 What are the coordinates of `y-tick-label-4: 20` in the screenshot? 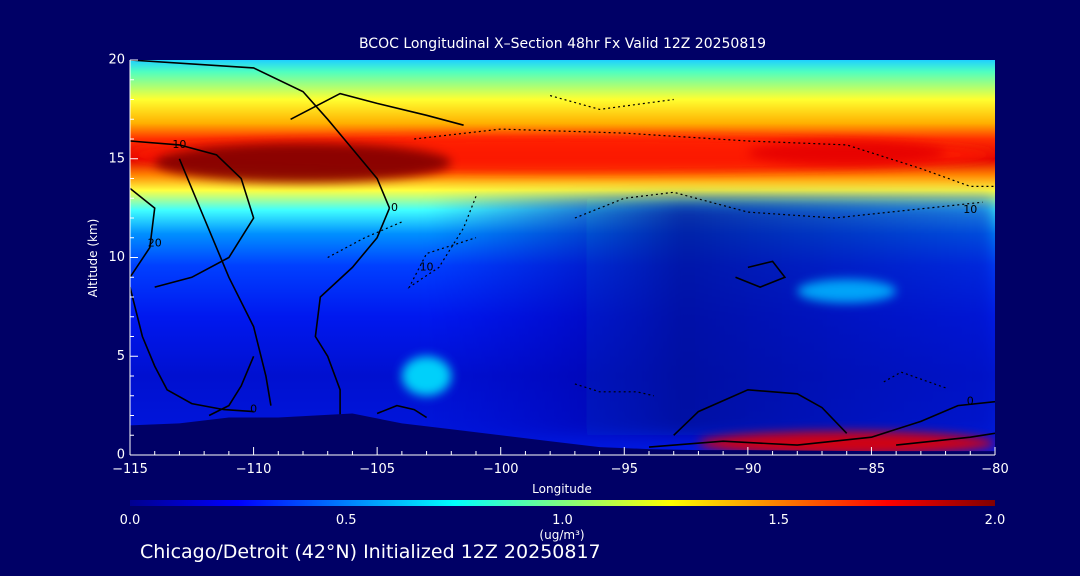 It's located at (116, 60).